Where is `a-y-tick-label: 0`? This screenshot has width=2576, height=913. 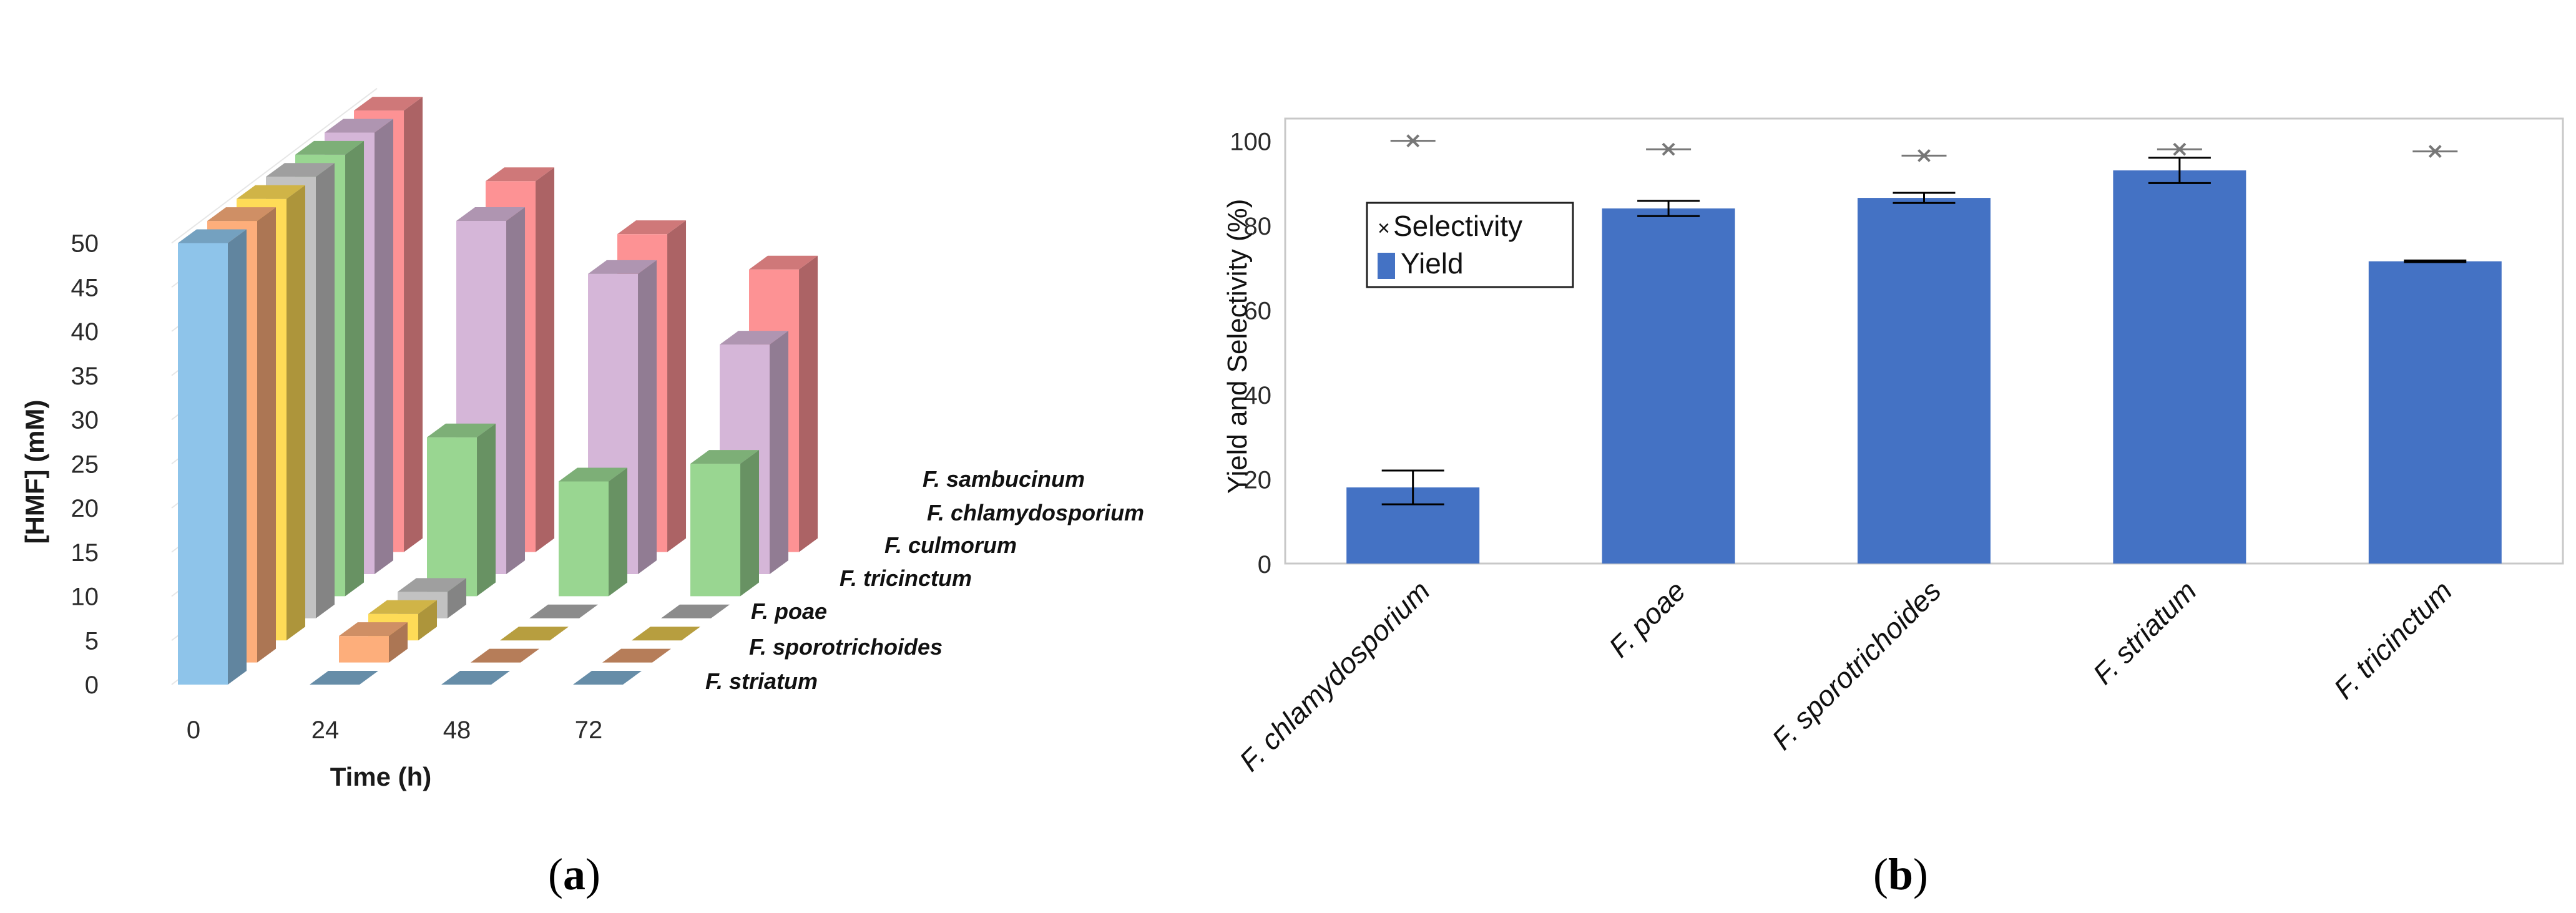 a-y-tick-label: 0 is located at coordinates (92, 685).